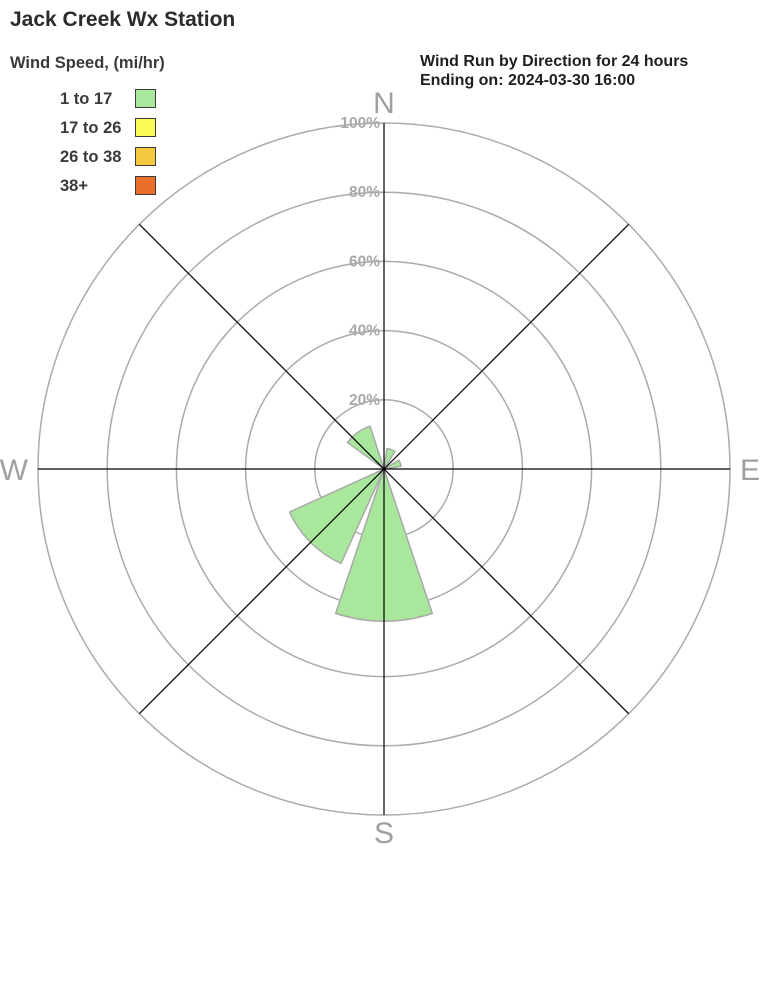 The width and height of the screenshot is (768, 1008). What do you see at coordinates (123, 19) in the screenshot?
I see `page-title: Jack Creek Wx Station` at bounding box center [123, 19].